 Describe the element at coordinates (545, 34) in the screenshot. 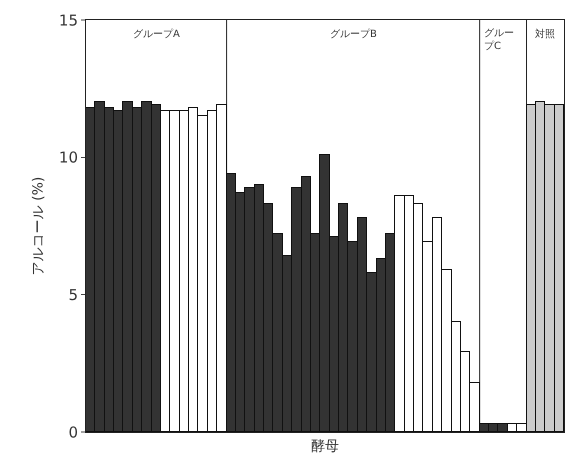

I see `annotation: 対照` at that location.